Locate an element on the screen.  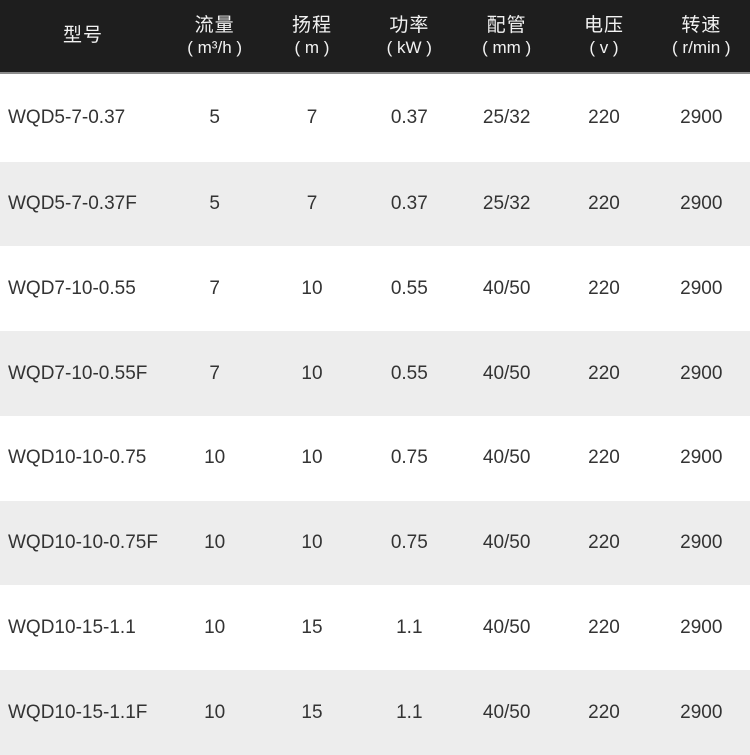
cell-model: WQD5-7-0.37F is located at coordinates (72, 203).